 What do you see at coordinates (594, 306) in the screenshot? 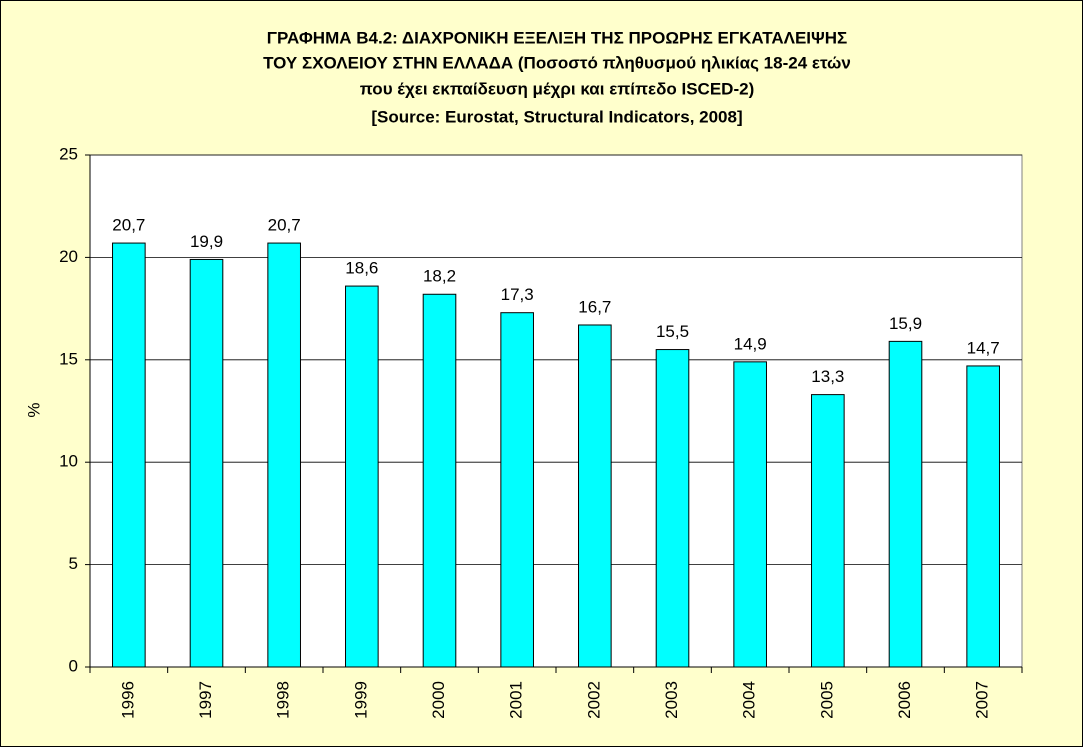
I see `data-label: 16,7` at bounding box center [594, 306].